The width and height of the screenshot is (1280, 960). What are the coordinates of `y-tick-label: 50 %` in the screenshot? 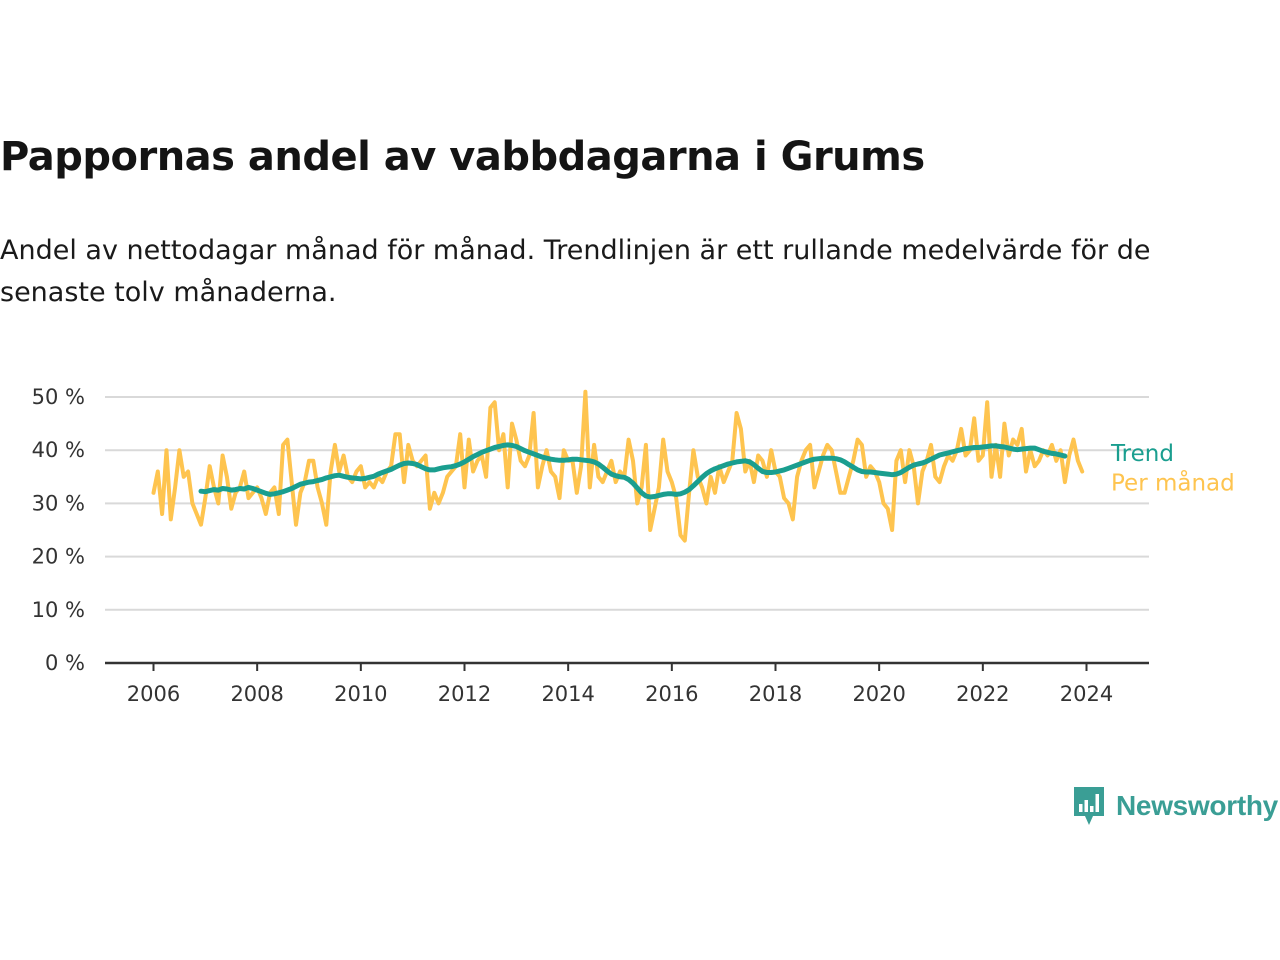 It's located at (58, 397).